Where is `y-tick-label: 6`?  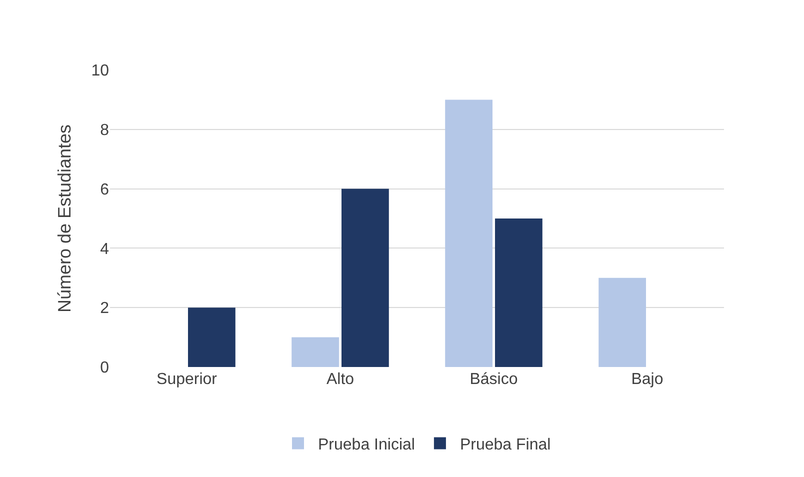 y-tick-label: 6 is located at coordinates (105, 189).